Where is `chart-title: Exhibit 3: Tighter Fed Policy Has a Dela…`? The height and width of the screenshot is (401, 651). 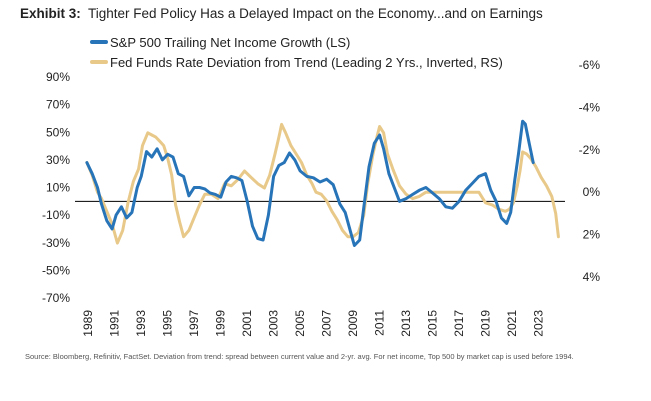
chart-title: Exhibit 3: Tighter Fed Policy Has a Dela… is located at coordinates (281, 13).